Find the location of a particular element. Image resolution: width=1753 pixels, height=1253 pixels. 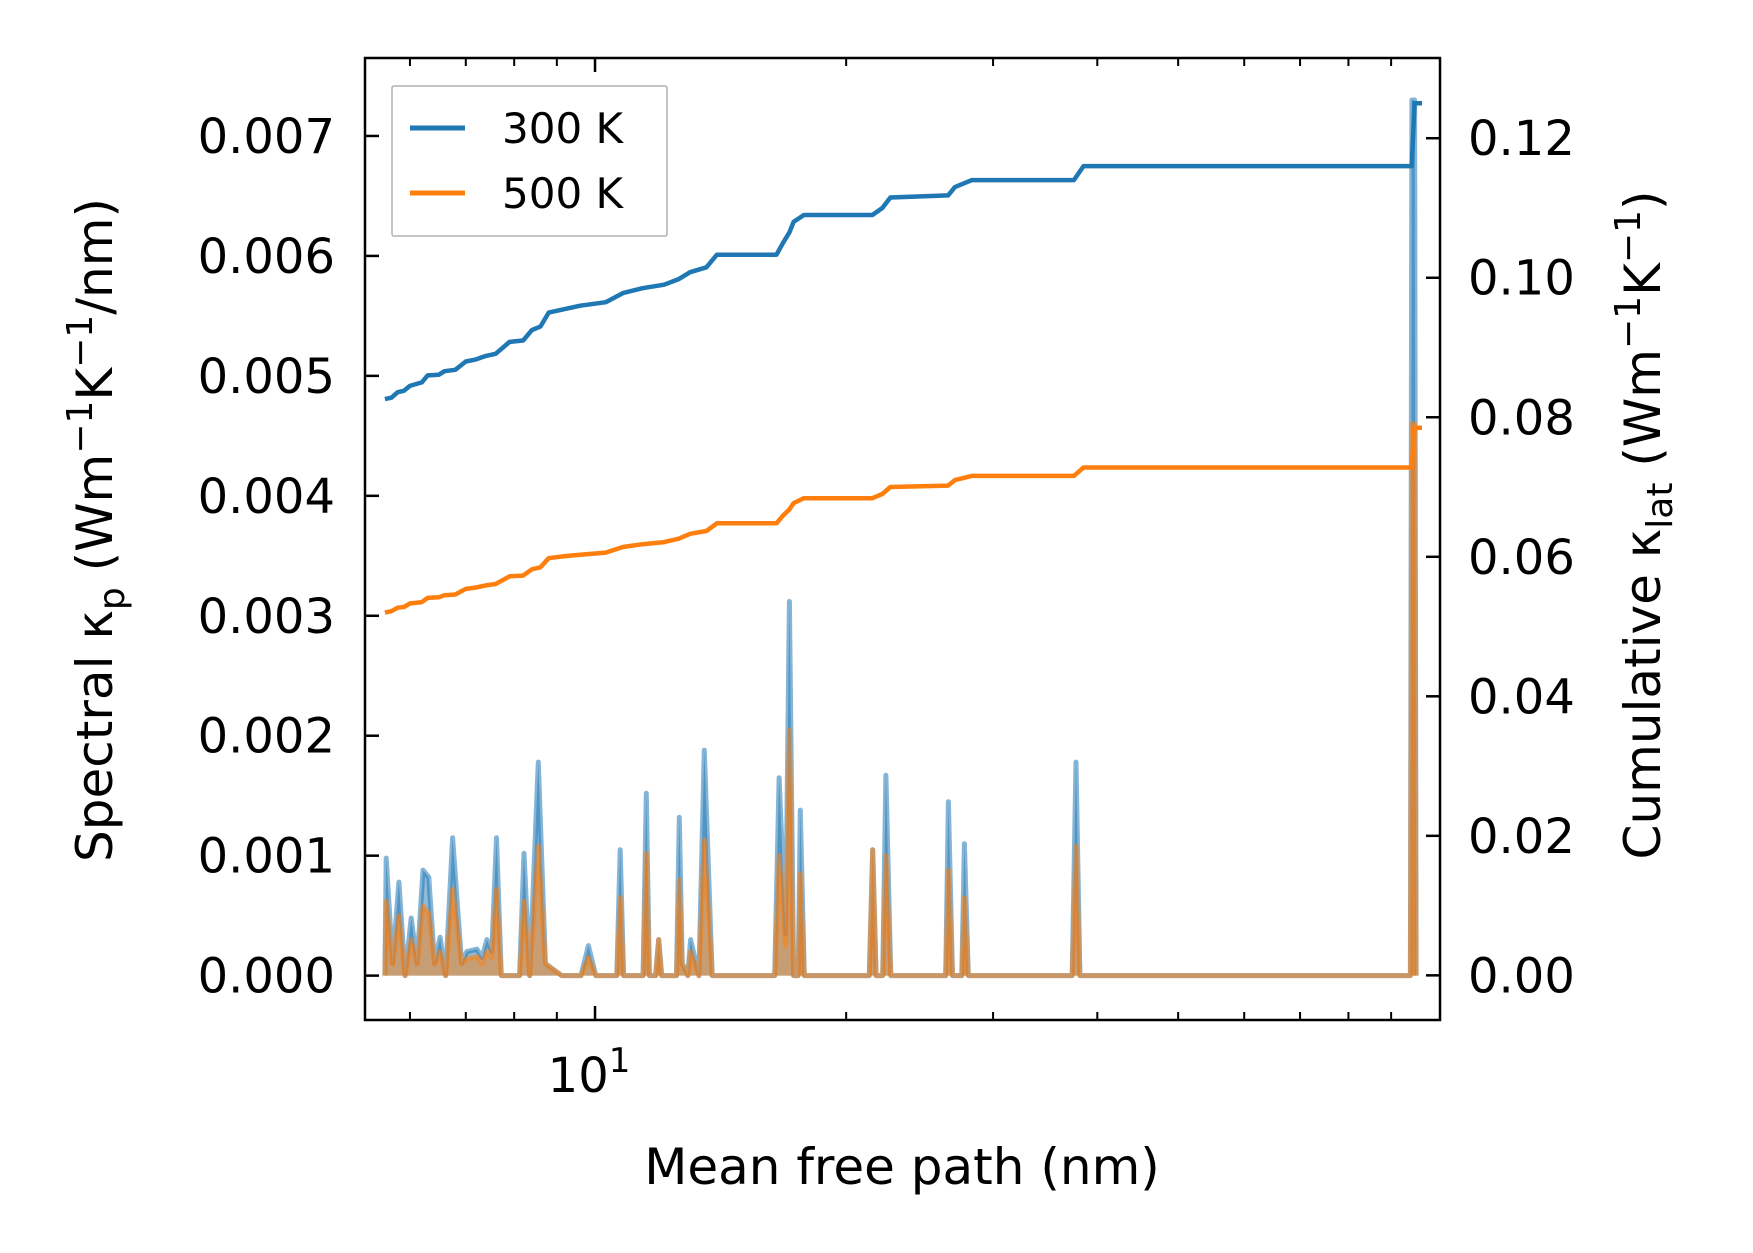

legend: 300 K 500 K is located at coordinates (529, 161).